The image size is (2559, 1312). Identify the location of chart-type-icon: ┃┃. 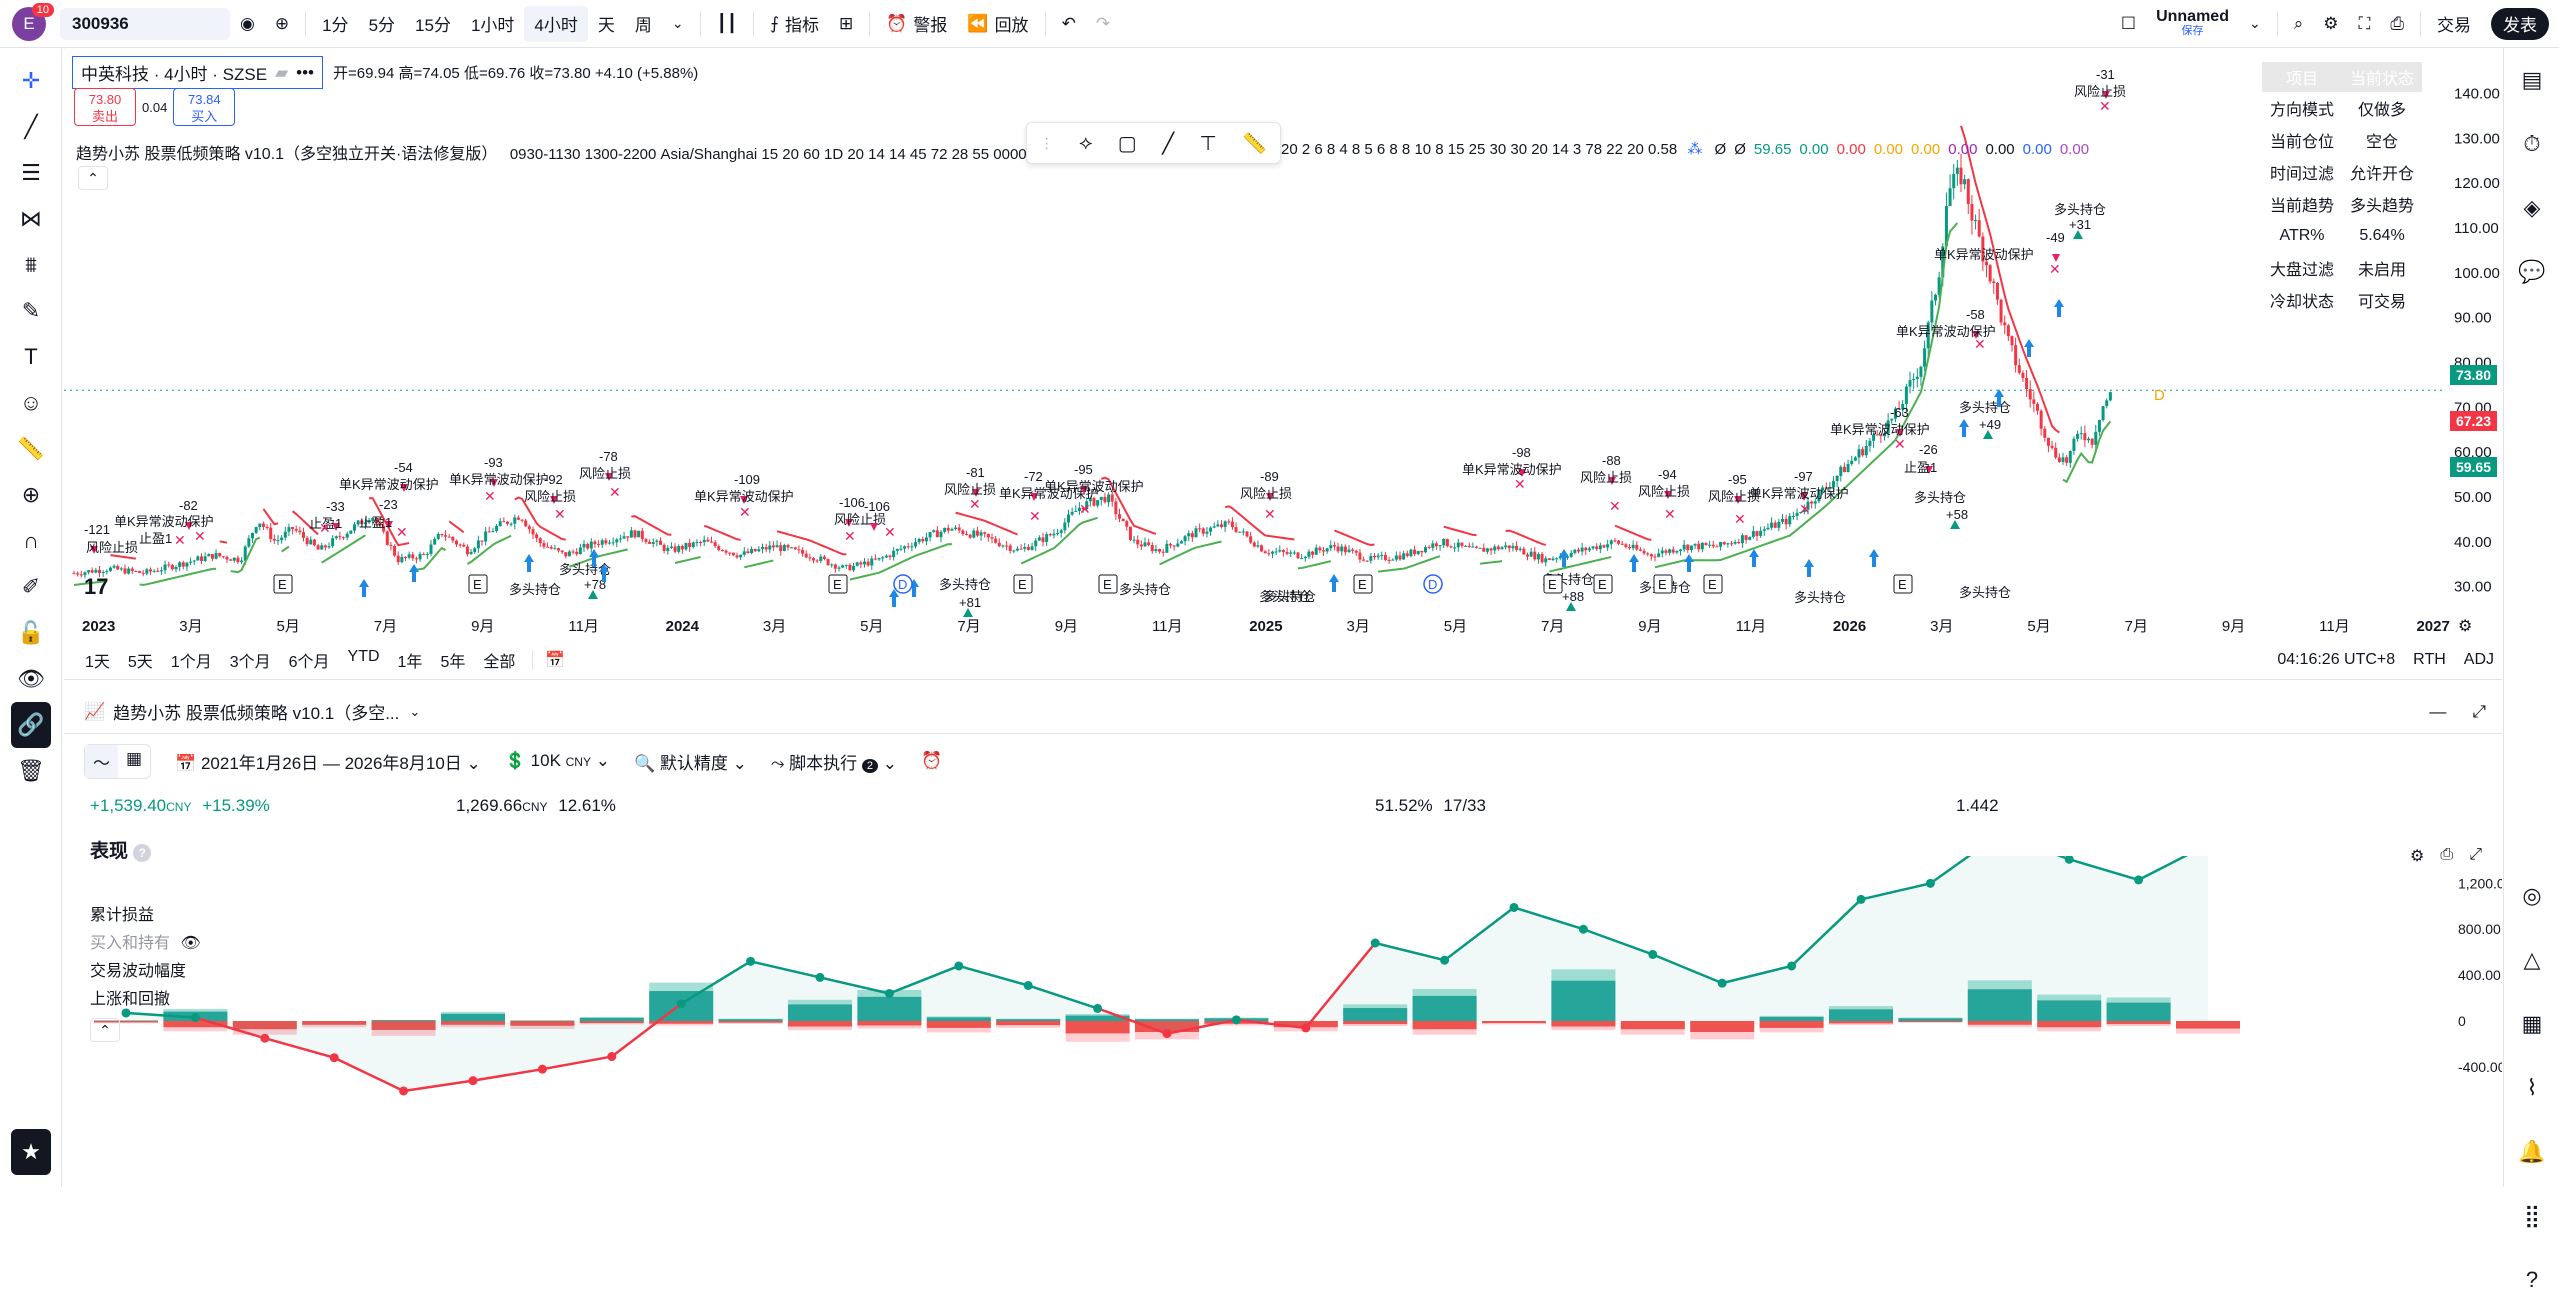
(727, 24).